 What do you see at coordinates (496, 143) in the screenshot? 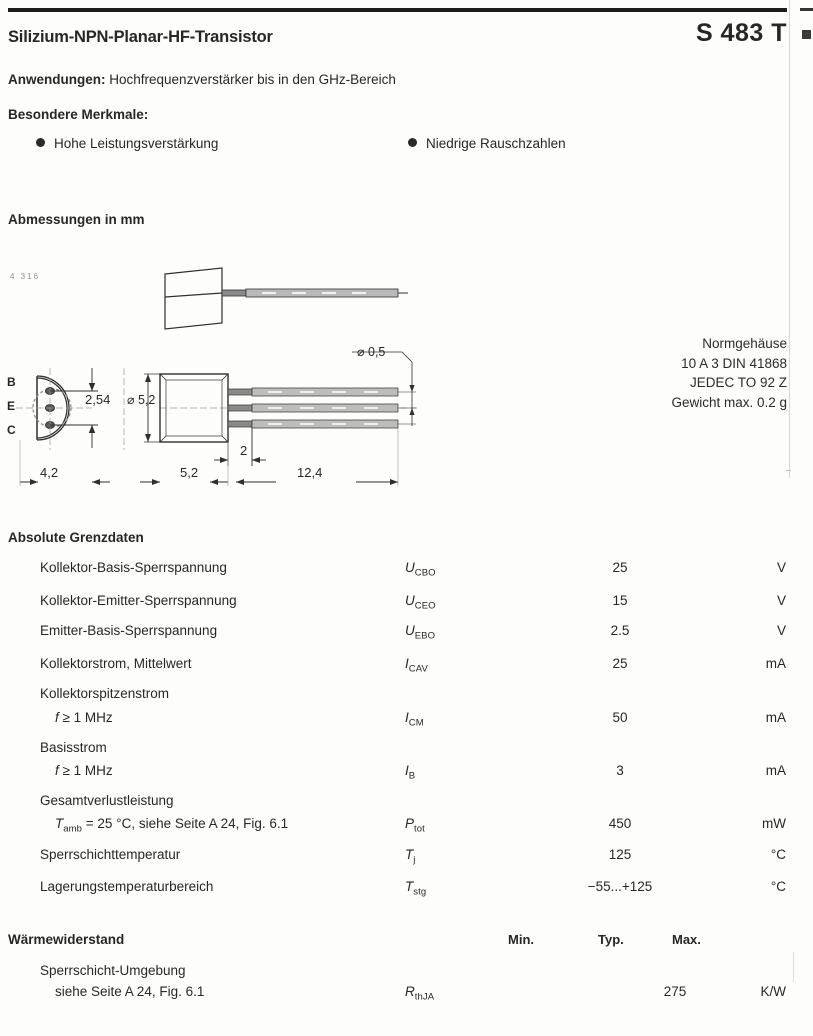
I see `feature-label-2: Niedrige Rauschzahlen` at bounding box center [496, 143].